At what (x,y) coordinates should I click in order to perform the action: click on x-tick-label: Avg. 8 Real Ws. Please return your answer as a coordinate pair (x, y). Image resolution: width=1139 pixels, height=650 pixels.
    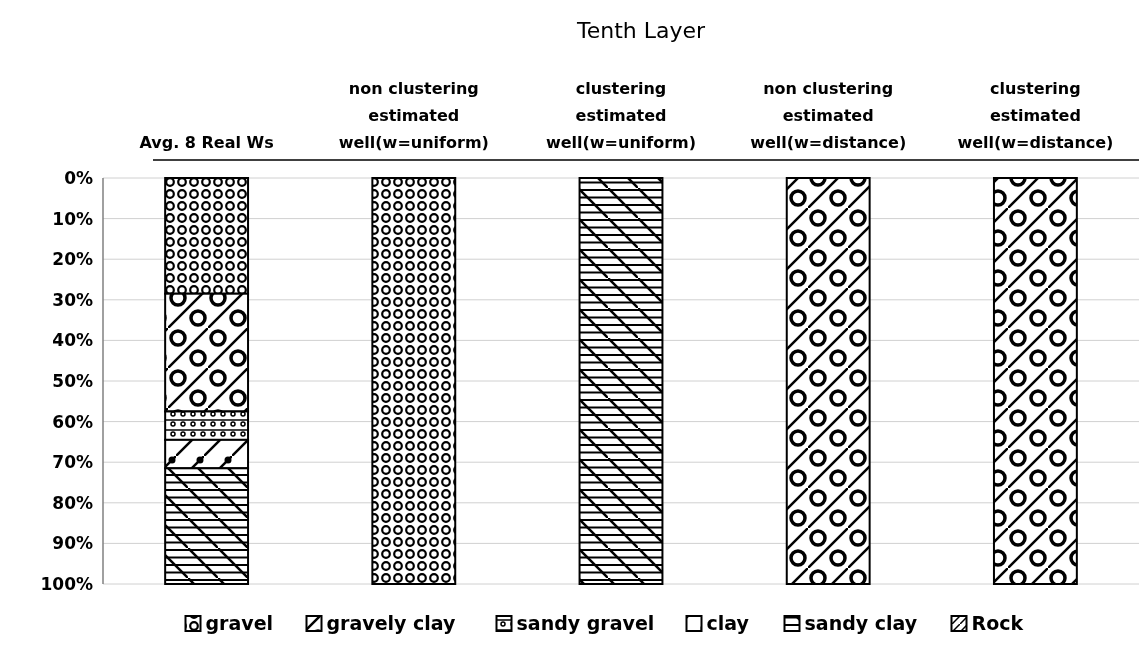
    Looking at the image, I should click on (206, 142).